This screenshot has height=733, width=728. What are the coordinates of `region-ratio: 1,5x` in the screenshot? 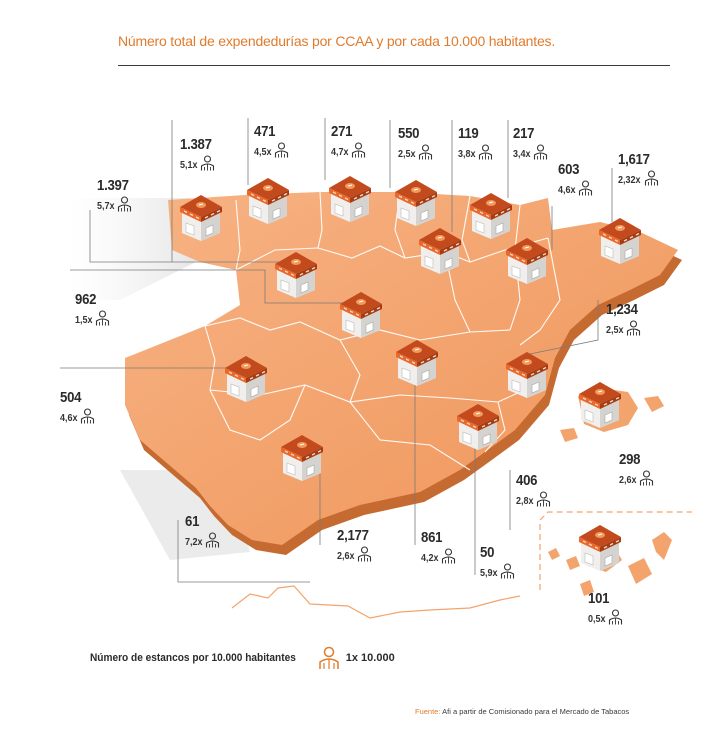 It's located at (84, 320).